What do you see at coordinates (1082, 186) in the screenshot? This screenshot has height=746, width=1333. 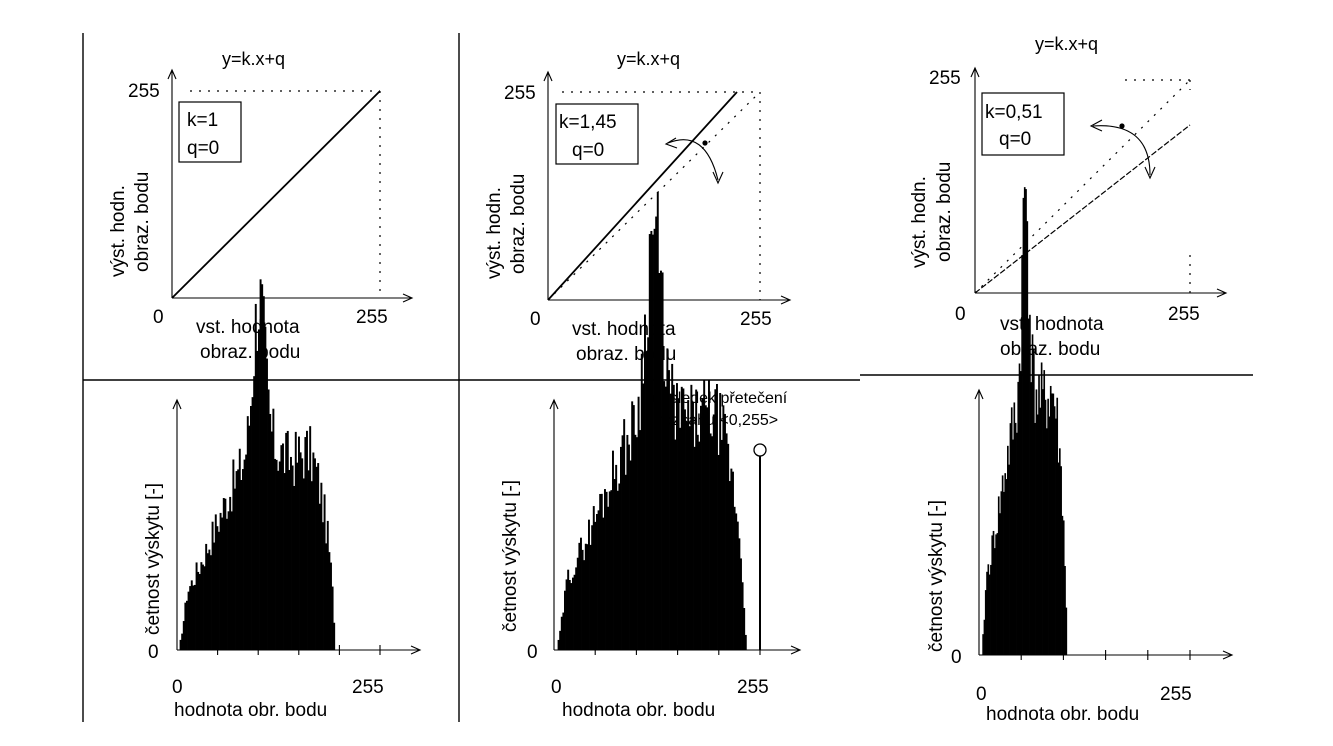 I see `panel-3-identity-line` at bounding box center [1082, 186].